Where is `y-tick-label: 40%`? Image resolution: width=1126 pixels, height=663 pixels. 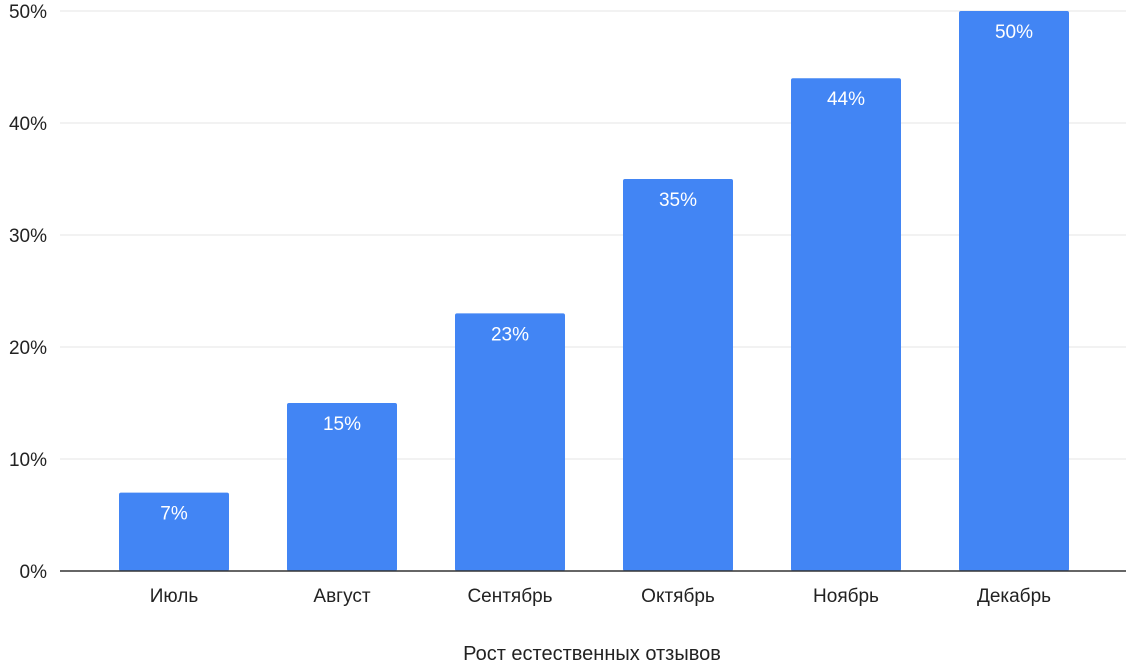
y-tick-label: 40% is located at coordinates (28, 124).